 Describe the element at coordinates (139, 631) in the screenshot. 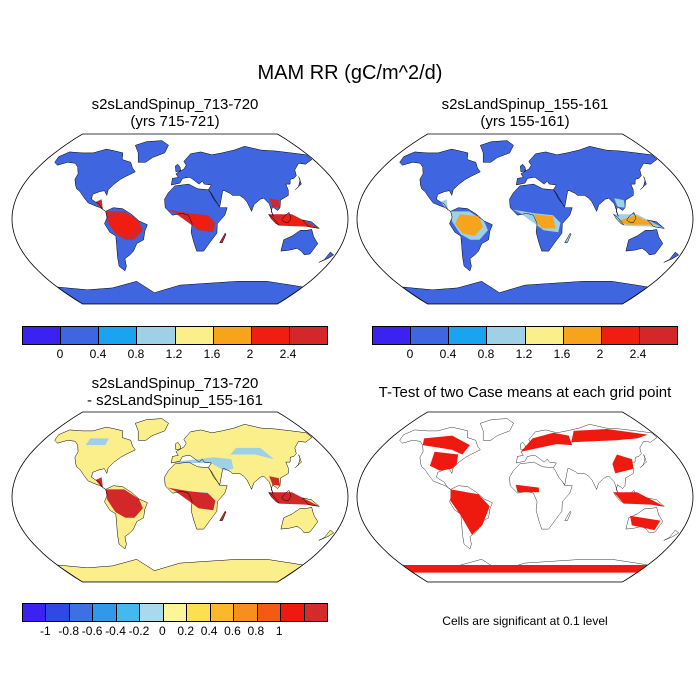

I see `colorbar-difference-tick-label: -0.2` at that location.